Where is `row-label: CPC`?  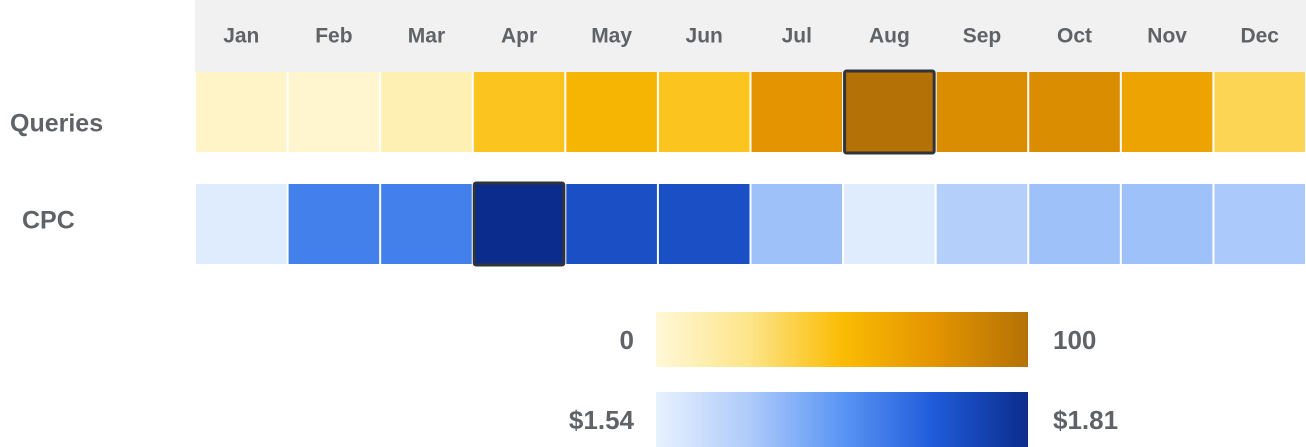
row-label: CPC is located at coordinates (48, 221).